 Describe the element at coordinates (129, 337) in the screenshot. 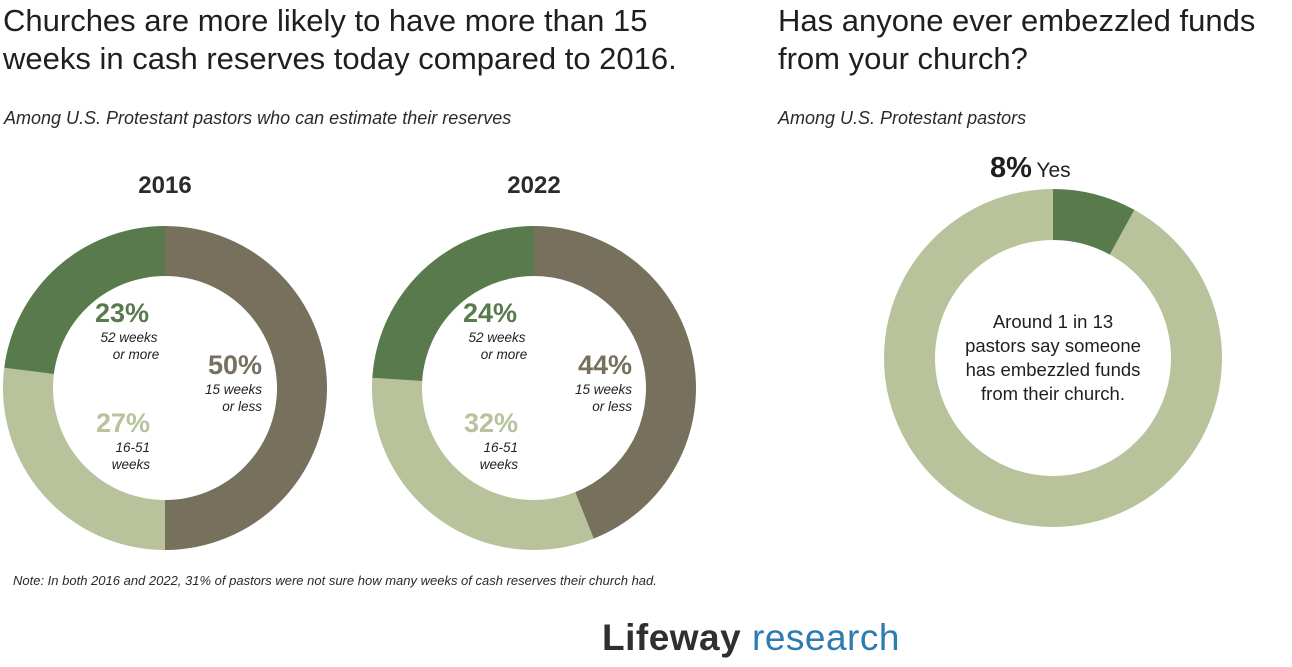

I see `desc-2016-52plus-1: 52 weeks` at that location.